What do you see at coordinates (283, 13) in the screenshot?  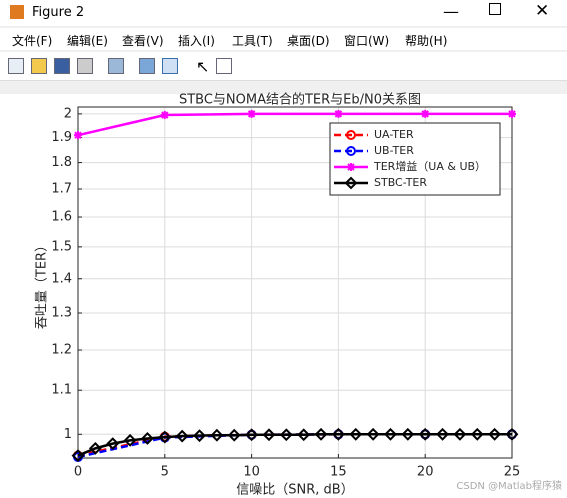 I see `title-bar: Figure 2 — ✕` at bounding box center [283, 13].